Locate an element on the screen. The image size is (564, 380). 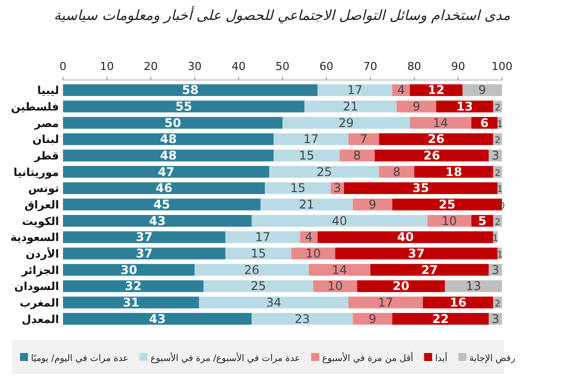
data-label: 12 is located at coordinates (436, 90).